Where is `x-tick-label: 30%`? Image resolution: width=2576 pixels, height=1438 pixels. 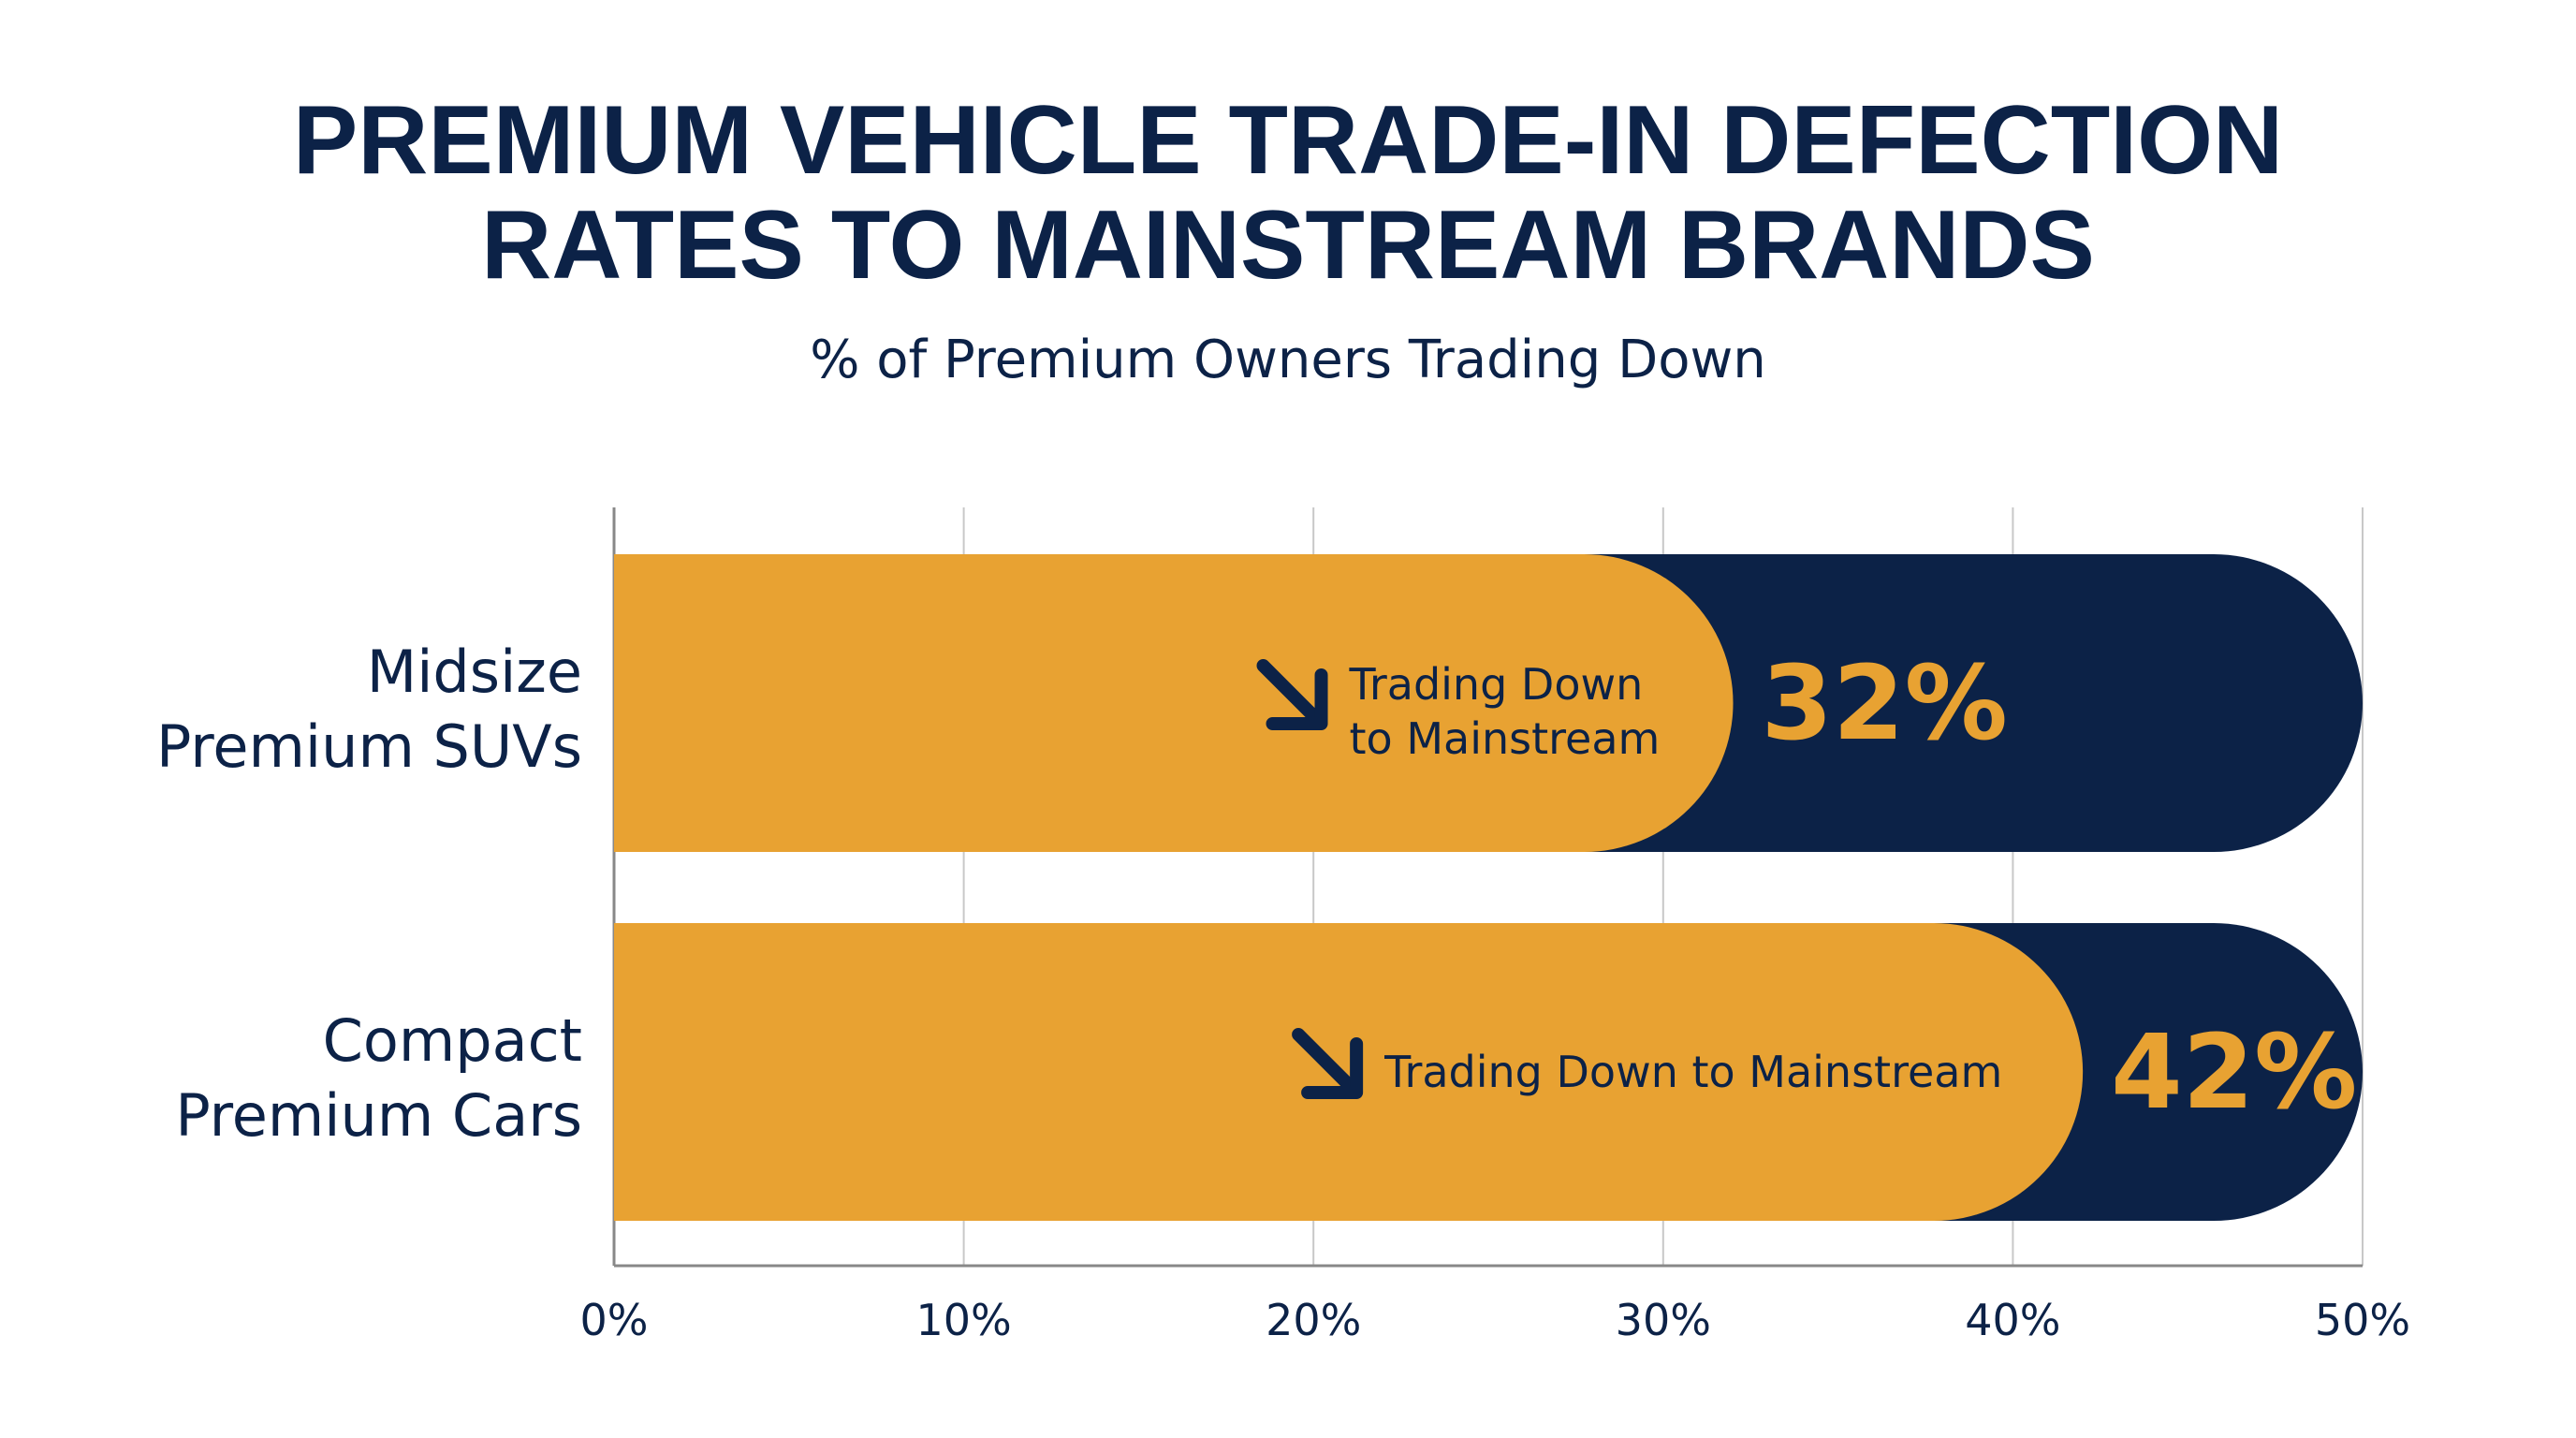 x-tick-label: 30% is located at coordinates (1663, 1320).